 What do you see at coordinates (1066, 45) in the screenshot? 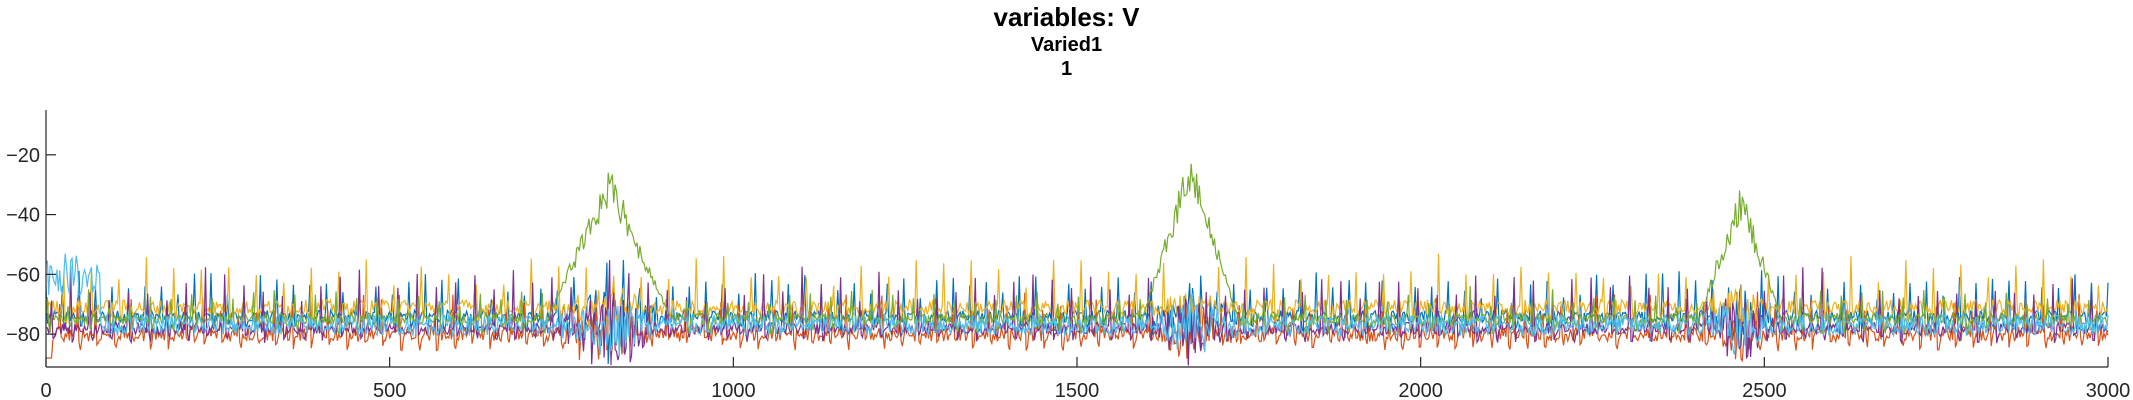
I see `chart-subtitle: Varied1` at bounding box center [1066, 45].